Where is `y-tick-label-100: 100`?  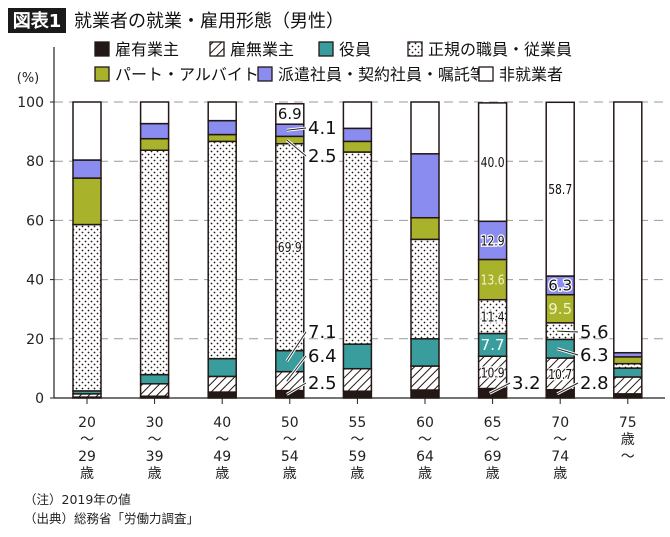 y-tick-label-100: 100 is located at coordinates (30, 103).